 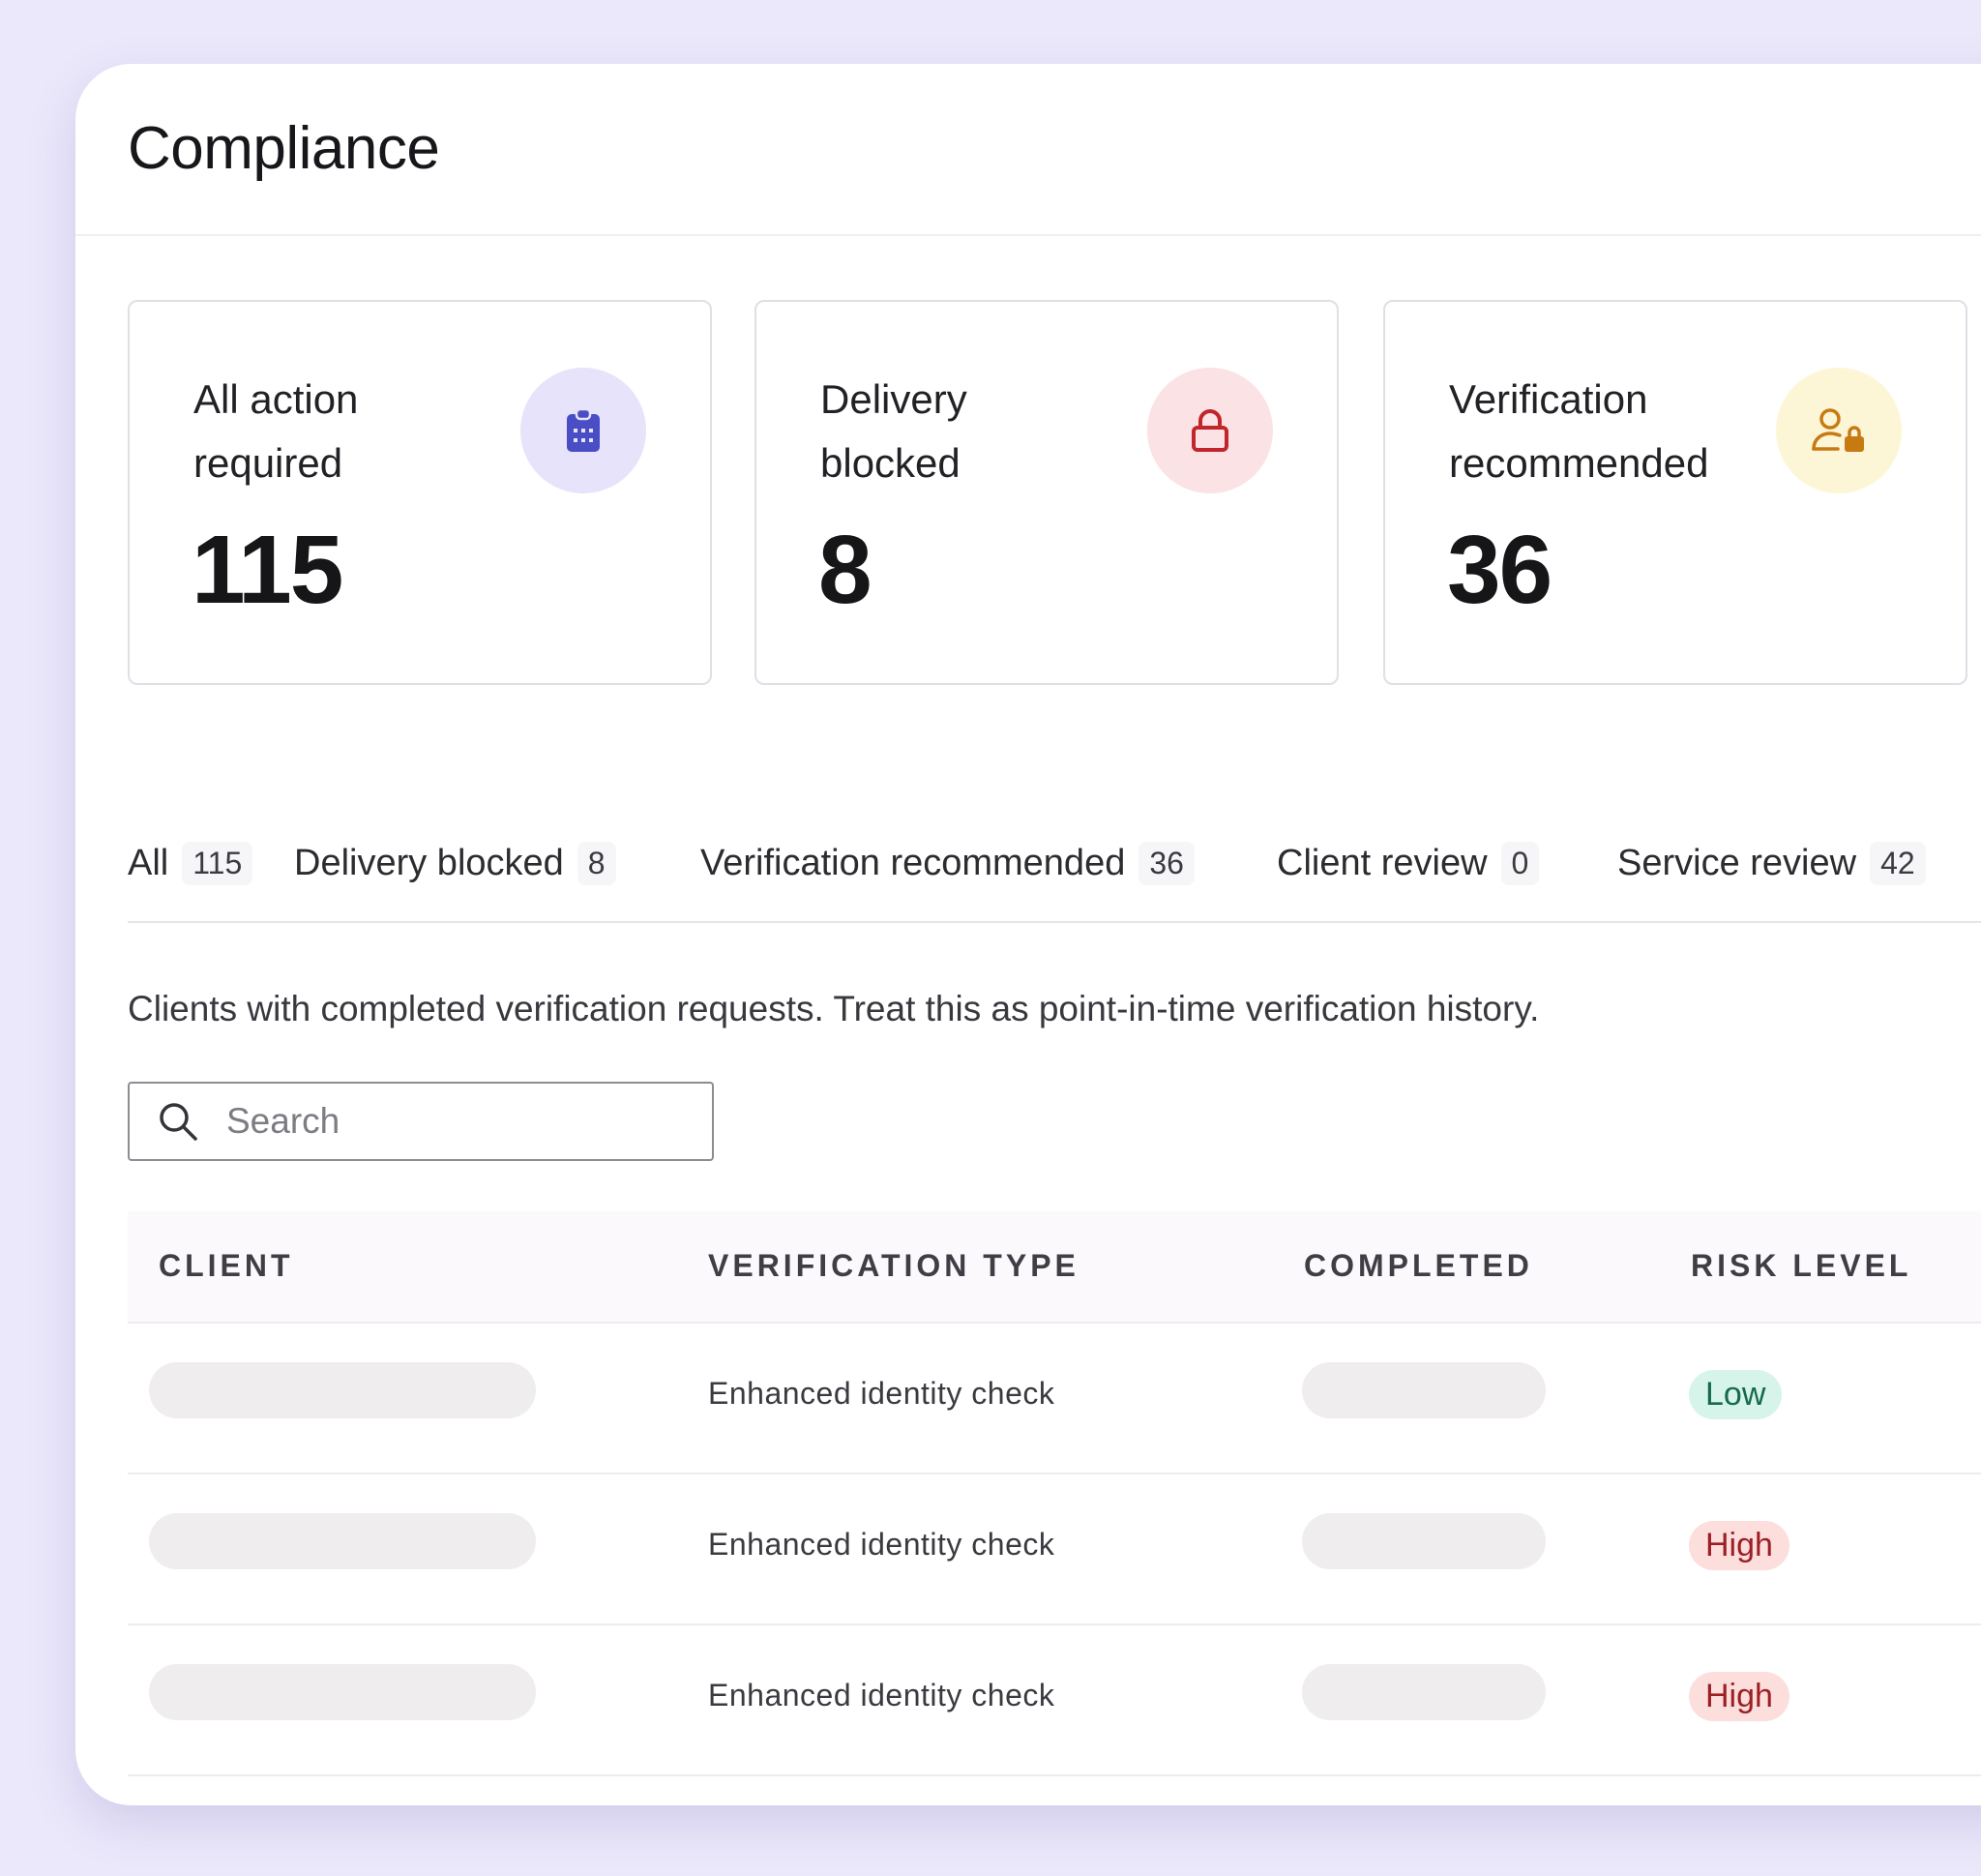 What do you see at coordinates (1520, 863) in the screenshot?
I see `tab-count-badge: 0` at bounding box center [1520, 863].